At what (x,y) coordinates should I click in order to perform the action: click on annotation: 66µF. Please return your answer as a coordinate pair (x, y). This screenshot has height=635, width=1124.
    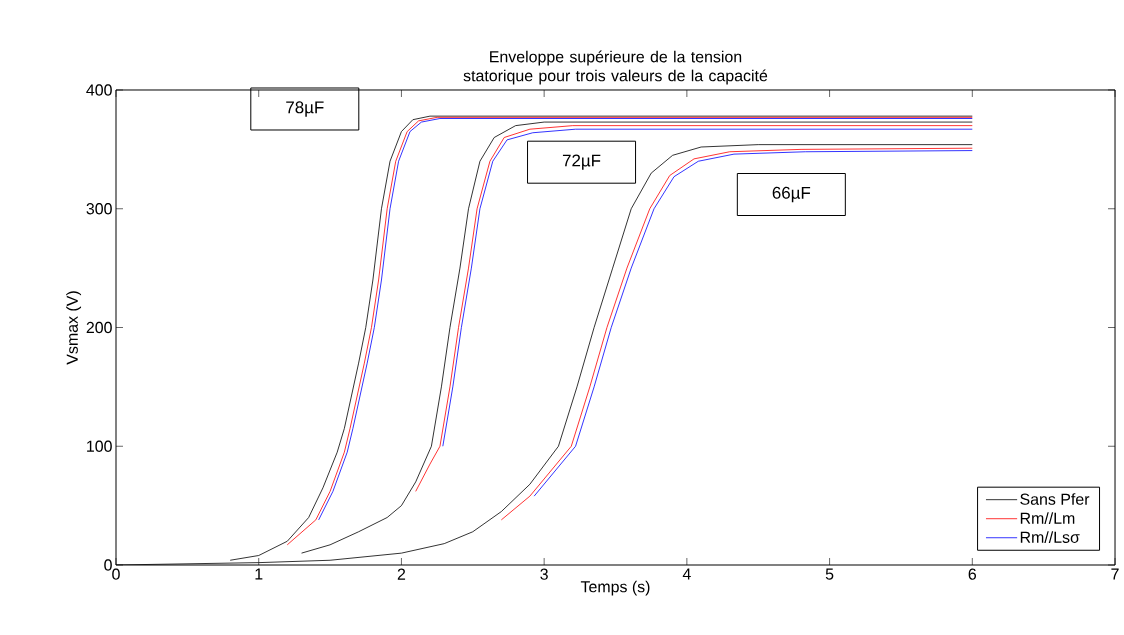
    Looking at the image, I should click on (791, 194).